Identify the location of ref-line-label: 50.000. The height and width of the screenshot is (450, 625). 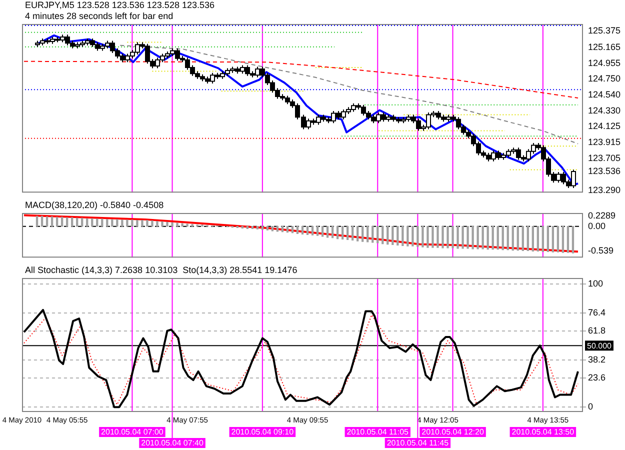
(599, 345).